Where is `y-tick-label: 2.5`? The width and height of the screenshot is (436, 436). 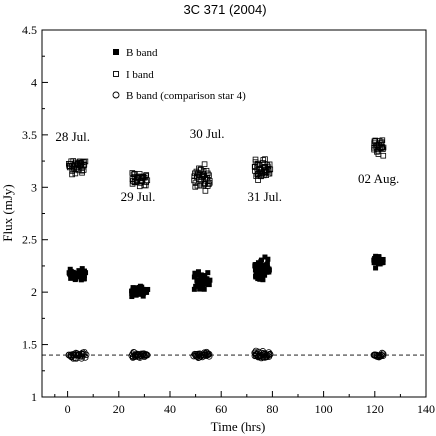
y-tick-label: 2.5 is located at coordinates (29, 240).